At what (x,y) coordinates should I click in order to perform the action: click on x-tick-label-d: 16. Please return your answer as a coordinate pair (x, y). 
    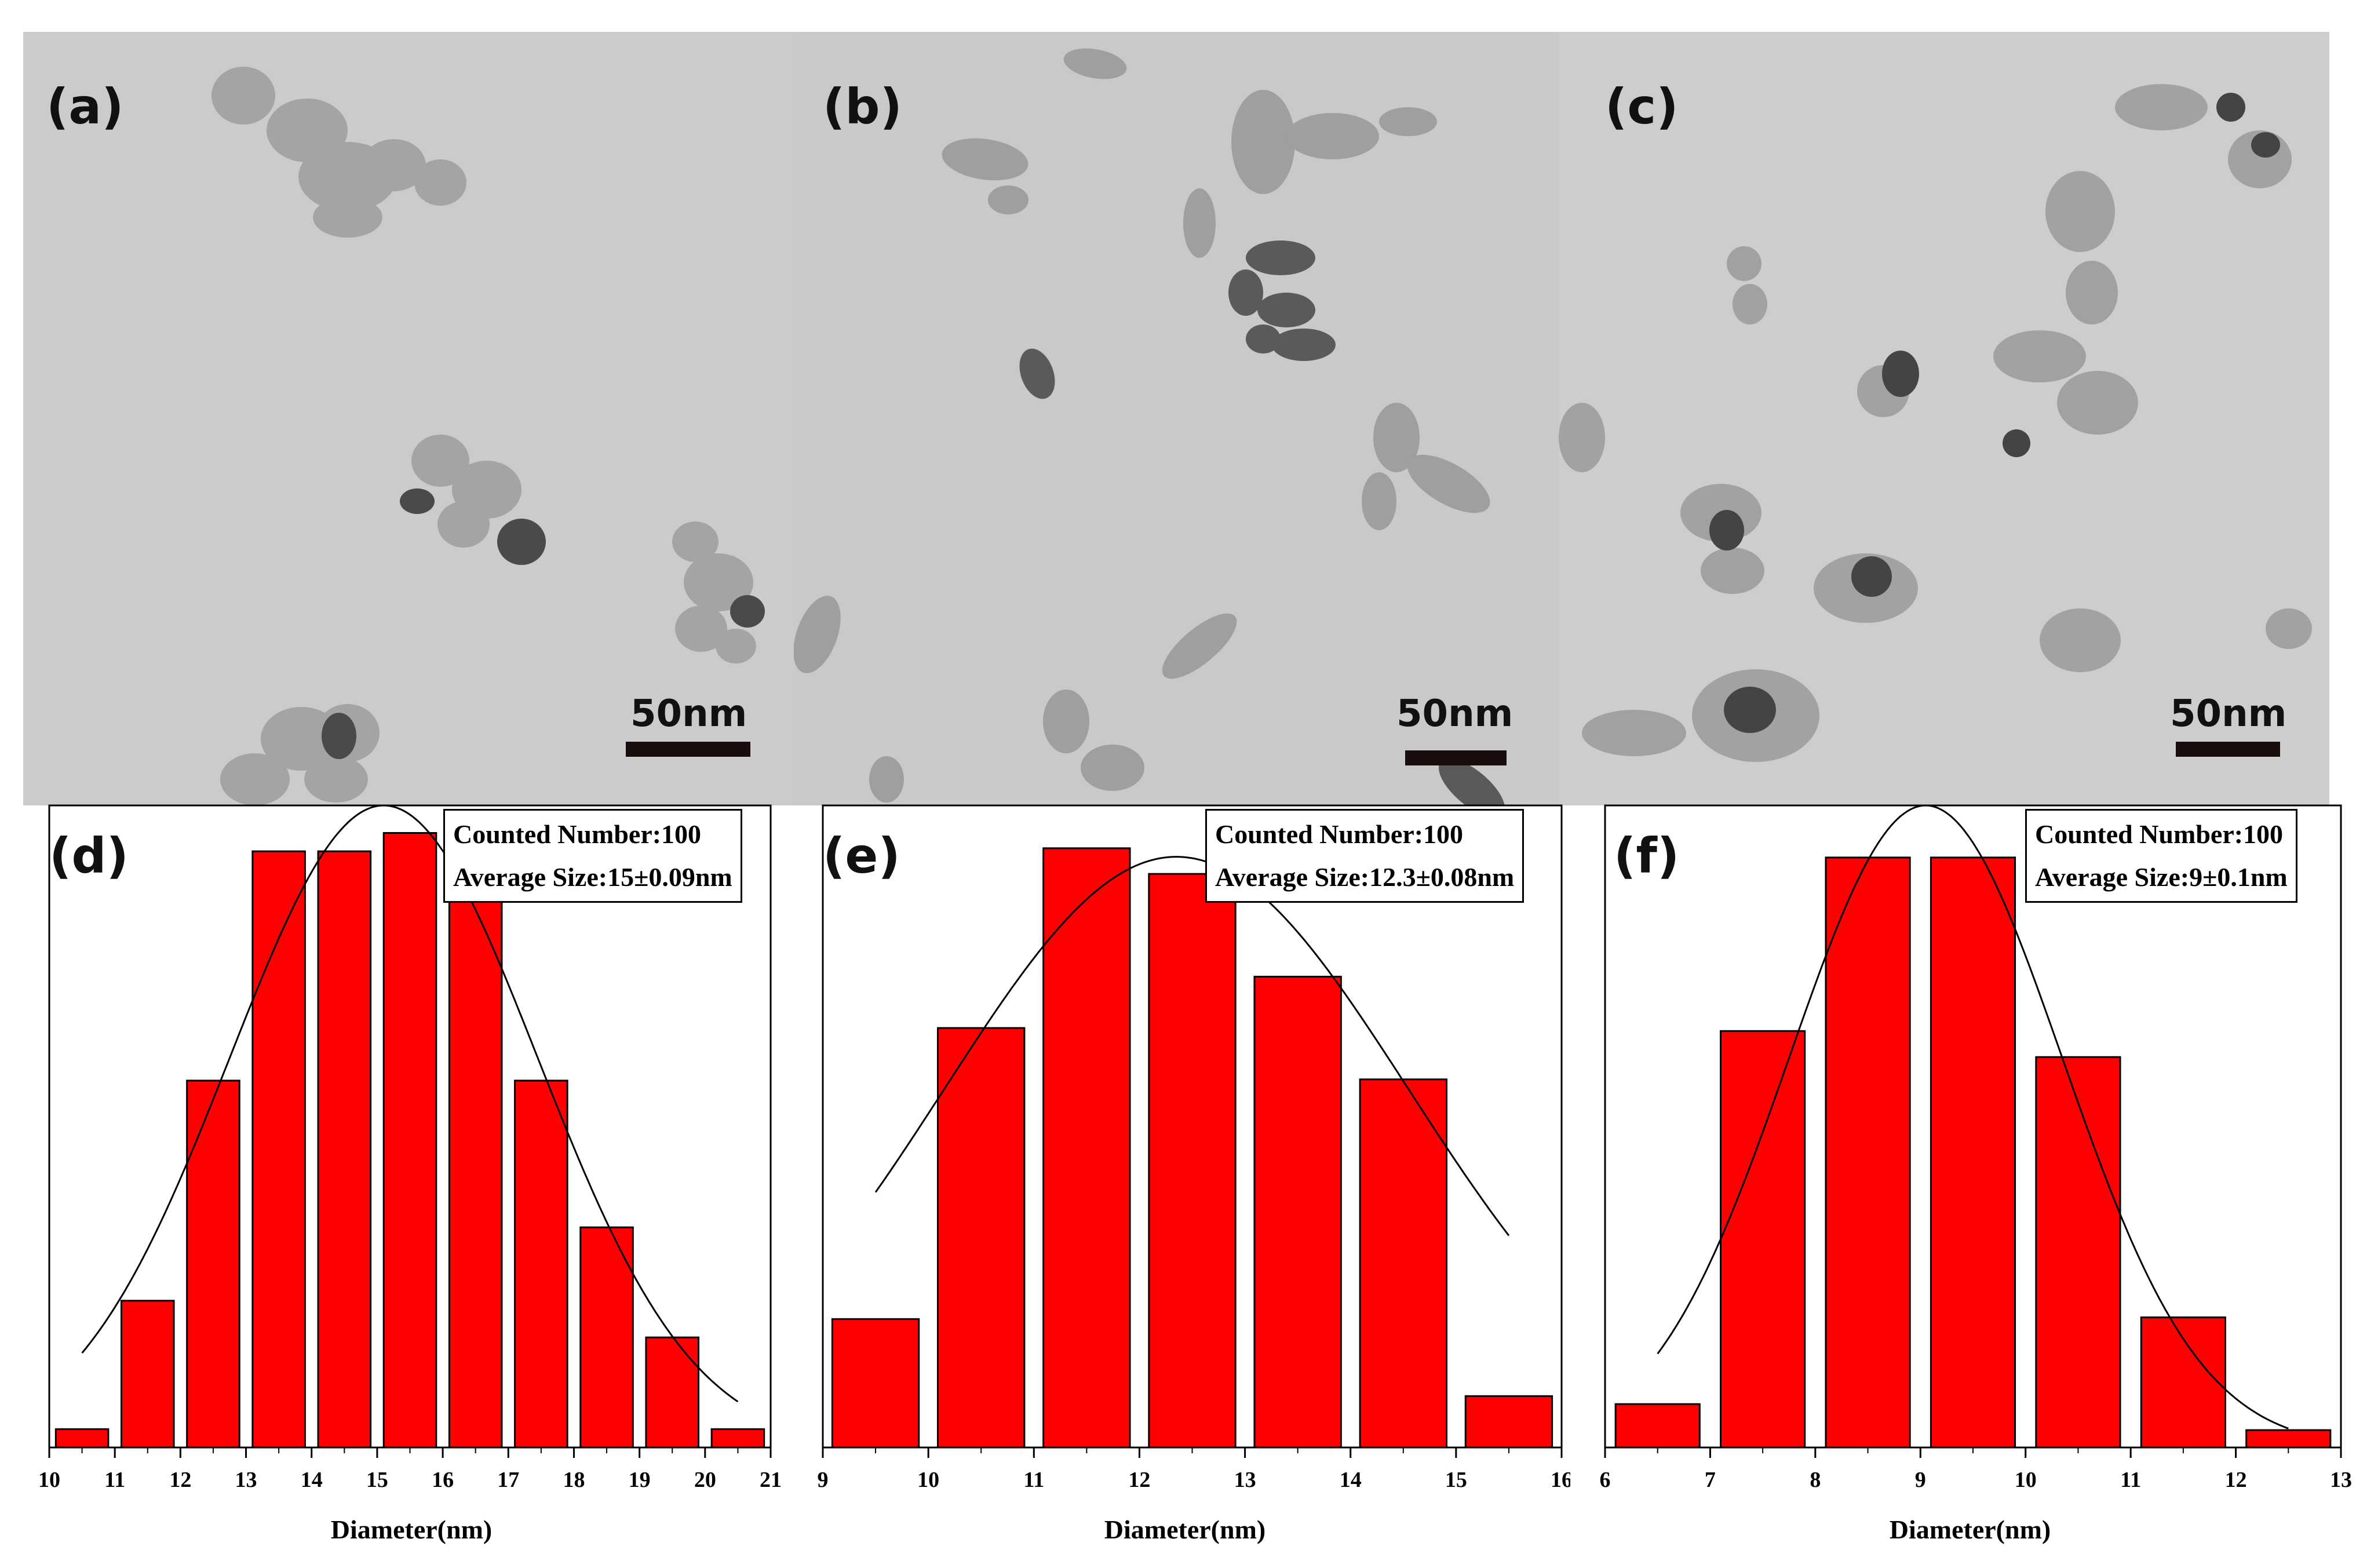
    Looking at the image, I should click on (443, 1480).